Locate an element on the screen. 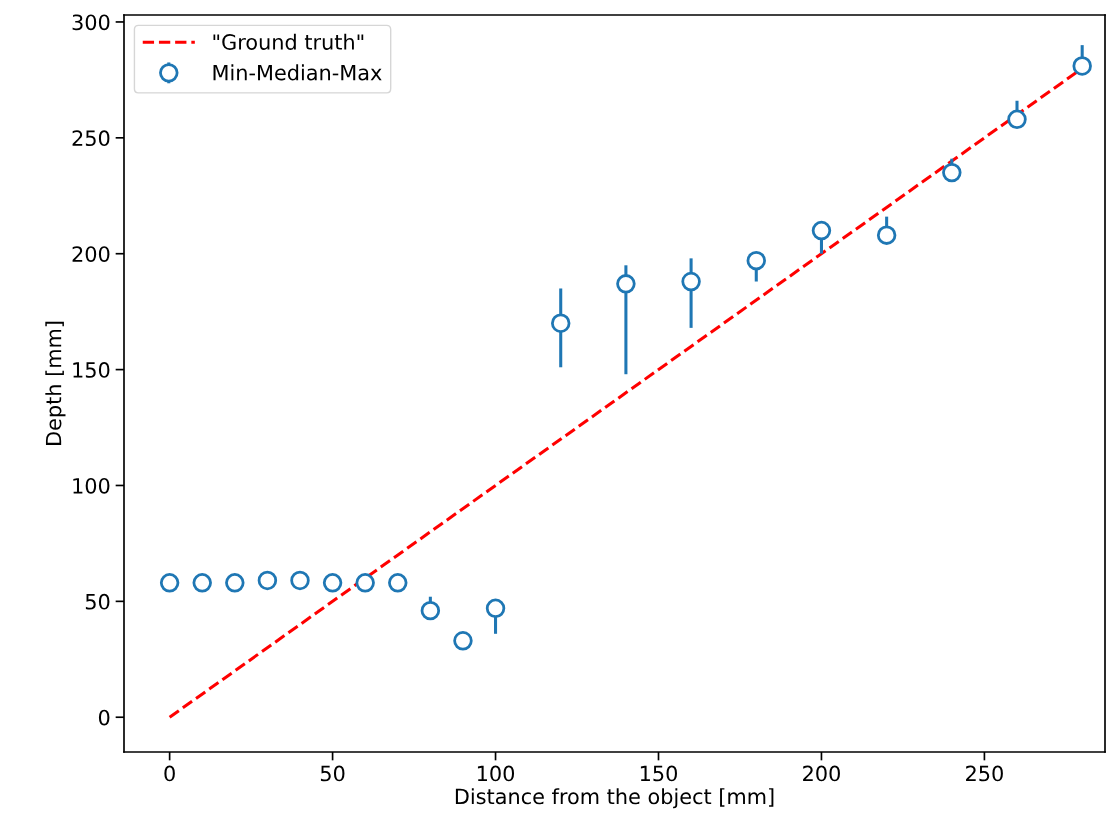 This screenshot has height=838, width=1109. x-tick-label: 50 is located at coordinates (332, 773).